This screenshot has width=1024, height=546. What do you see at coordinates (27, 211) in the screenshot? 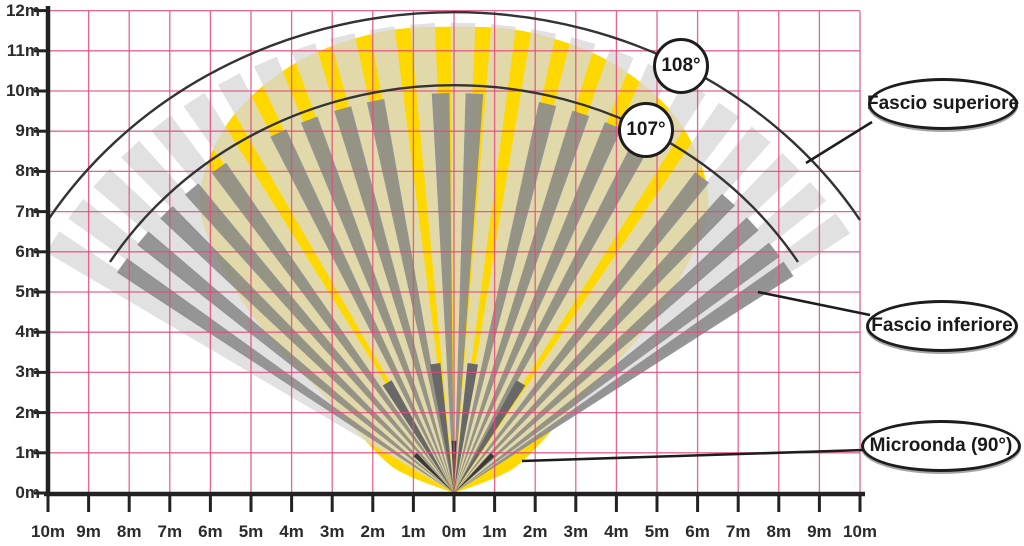
I see `y-axis-label: 7m` at bounding box center [27, 211].